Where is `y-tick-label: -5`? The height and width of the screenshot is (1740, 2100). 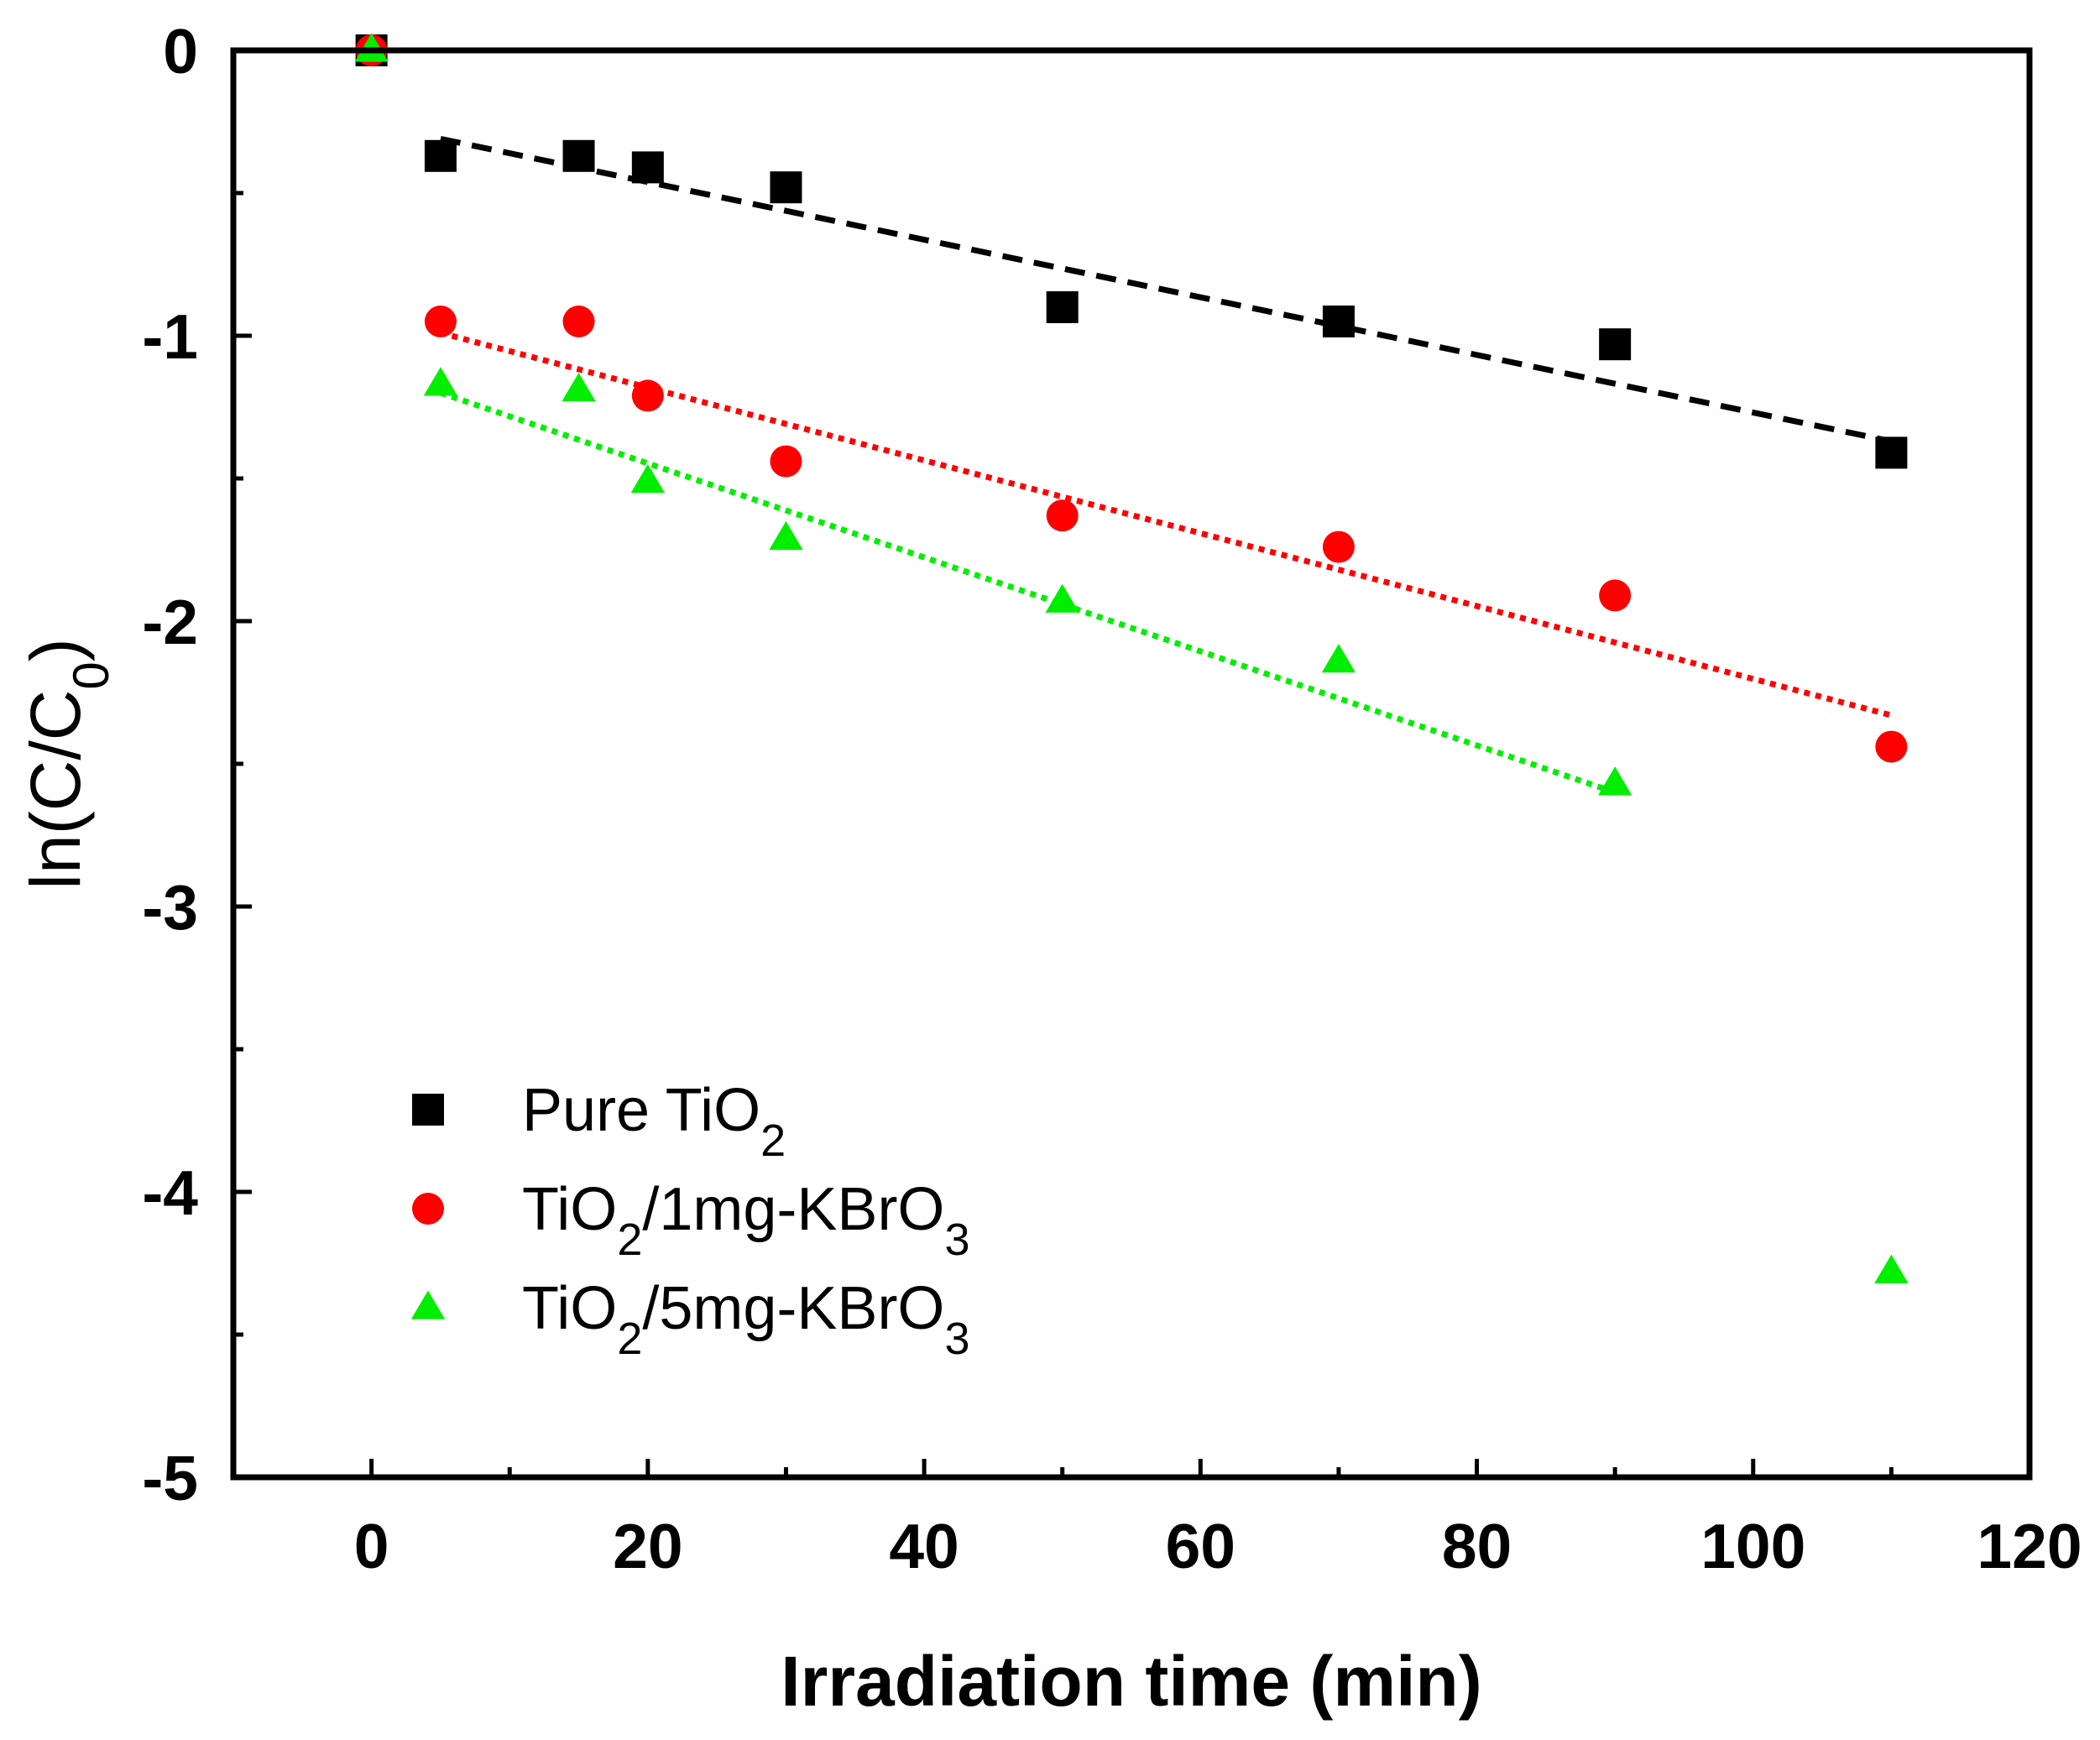 y-tick-label: -5 is located at coordinates (170, 1478).